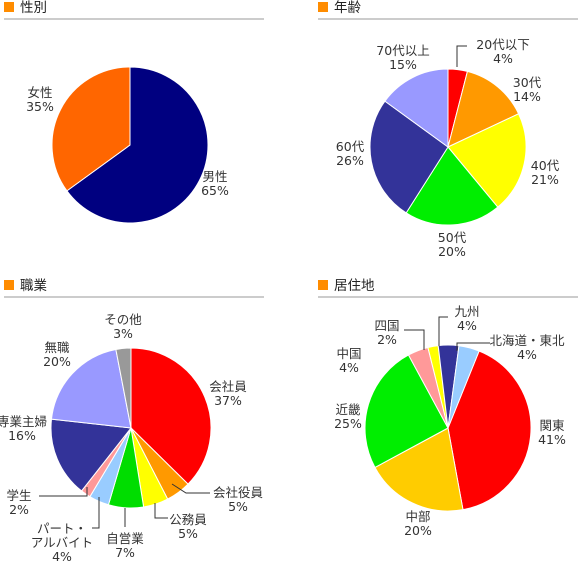 The width and height of the screenshot is (578, 565). Describe the element at coordinates (18, 495) in the screenshot. I see `slice-label: 学生` at that location.